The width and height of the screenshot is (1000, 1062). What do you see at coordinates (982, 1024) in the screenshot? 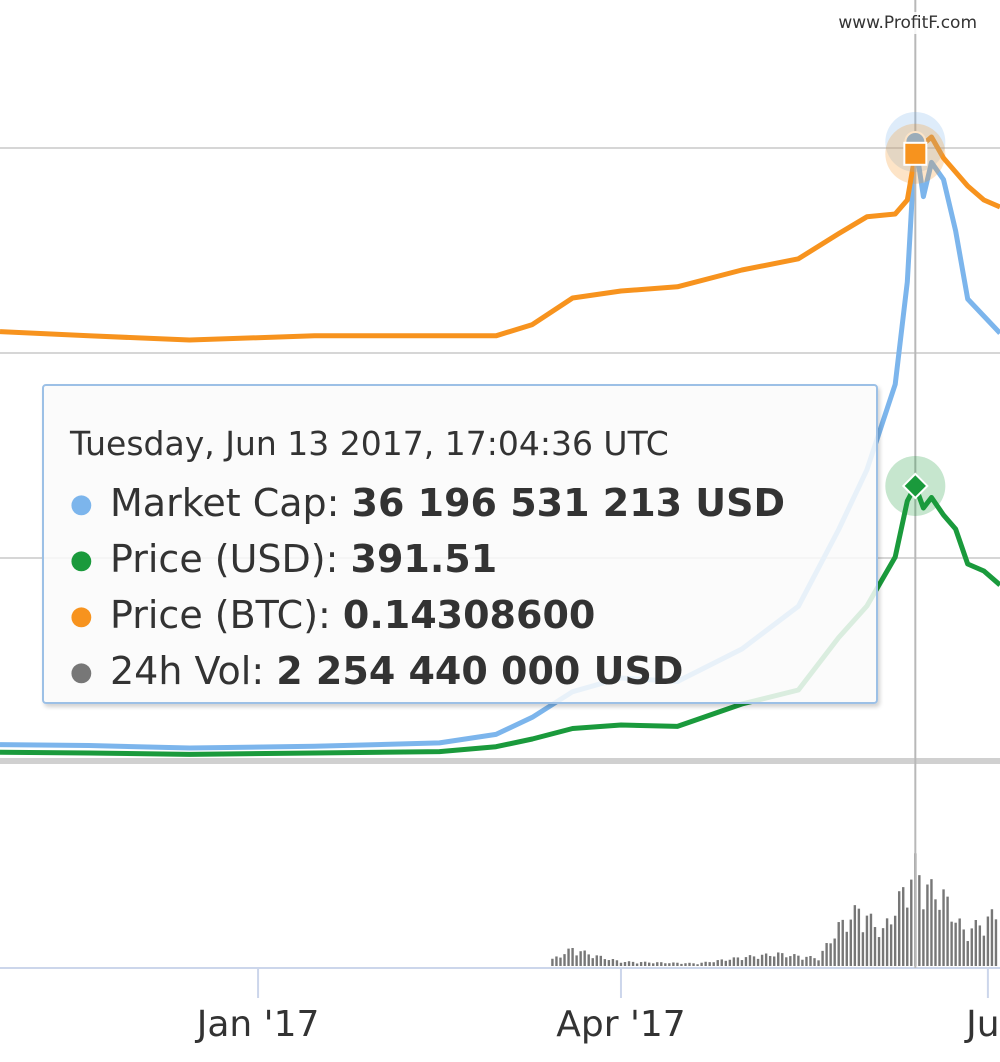
I see `x-tick-label: Jul` at bounding box center [982, 1024].